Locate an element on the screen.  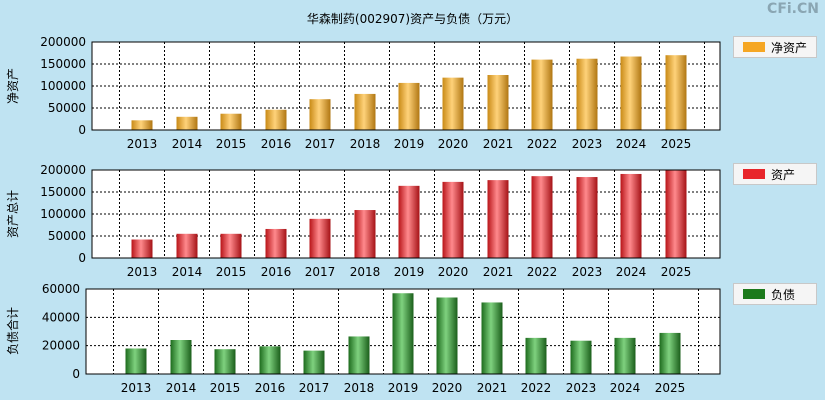
y-tick-label: 20000 is located at coordinates (61, 346).